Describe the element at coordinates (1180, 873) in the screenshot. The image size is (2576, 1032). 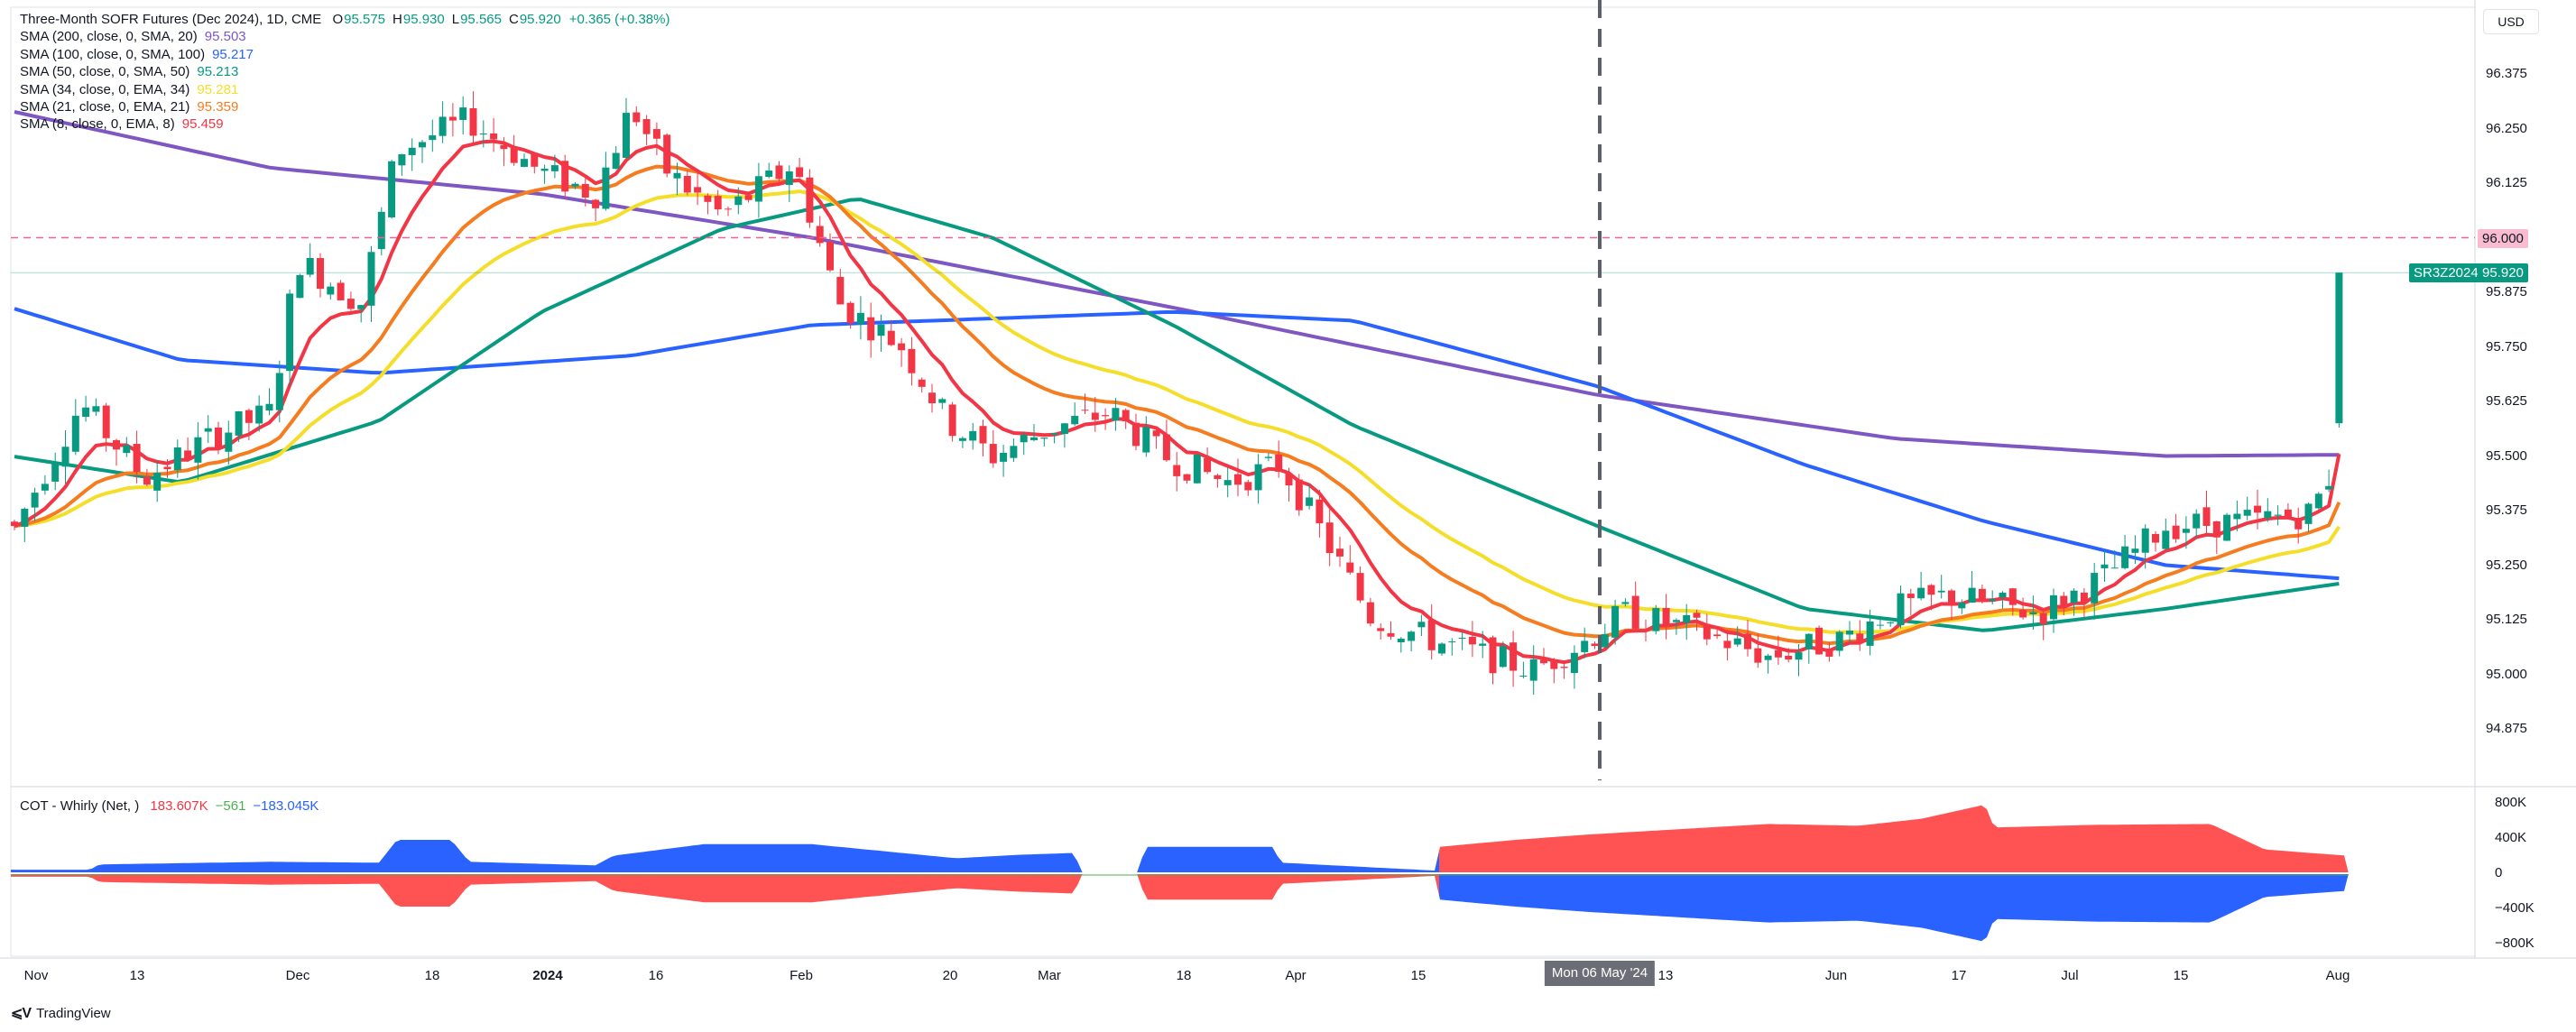
I see `cot-panel` at that location.